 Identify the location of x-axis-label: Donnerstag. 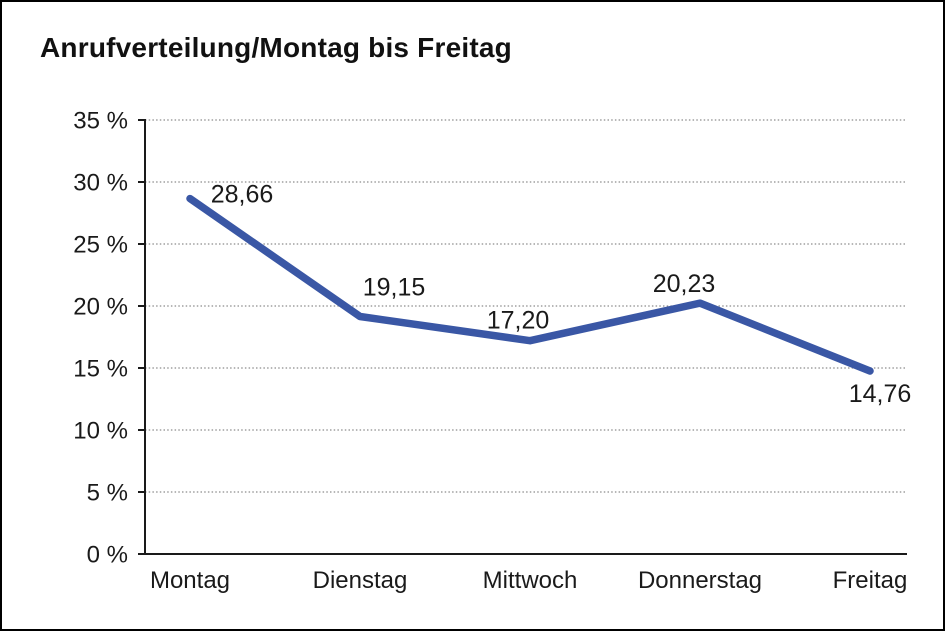
(700, 580).